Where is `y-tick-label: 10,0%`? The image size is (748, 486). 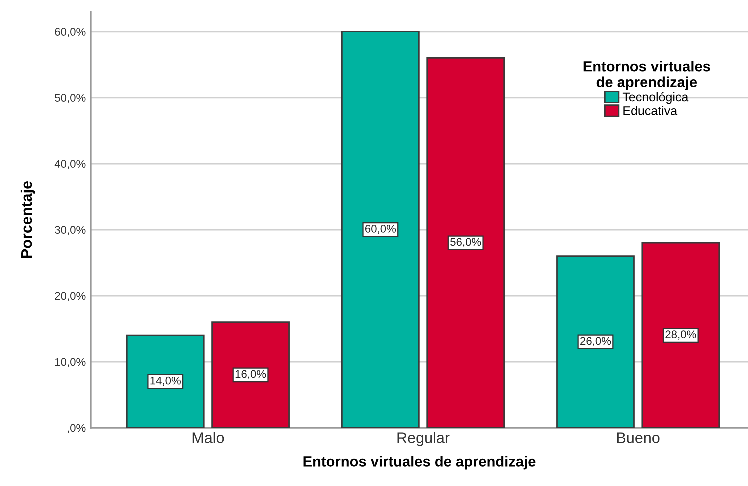 y-tick-label: 10,0% is located at coordinates (70, 363).